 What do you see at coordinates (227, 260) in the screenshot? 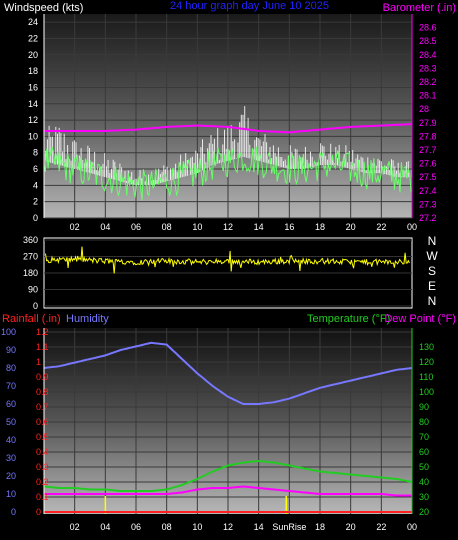
I see `wind-direction-series` at bounding box center [227, 260].